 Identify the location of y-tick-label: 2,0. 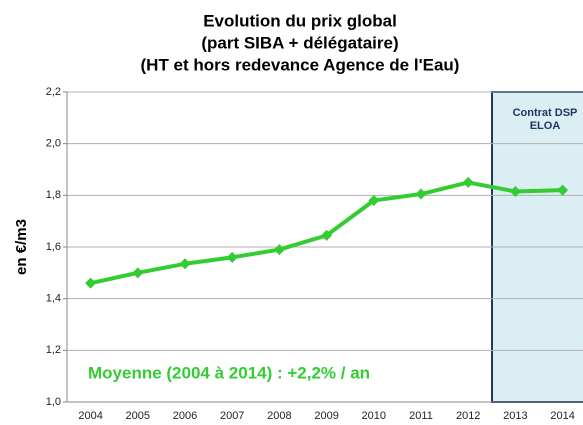
(53, 144).